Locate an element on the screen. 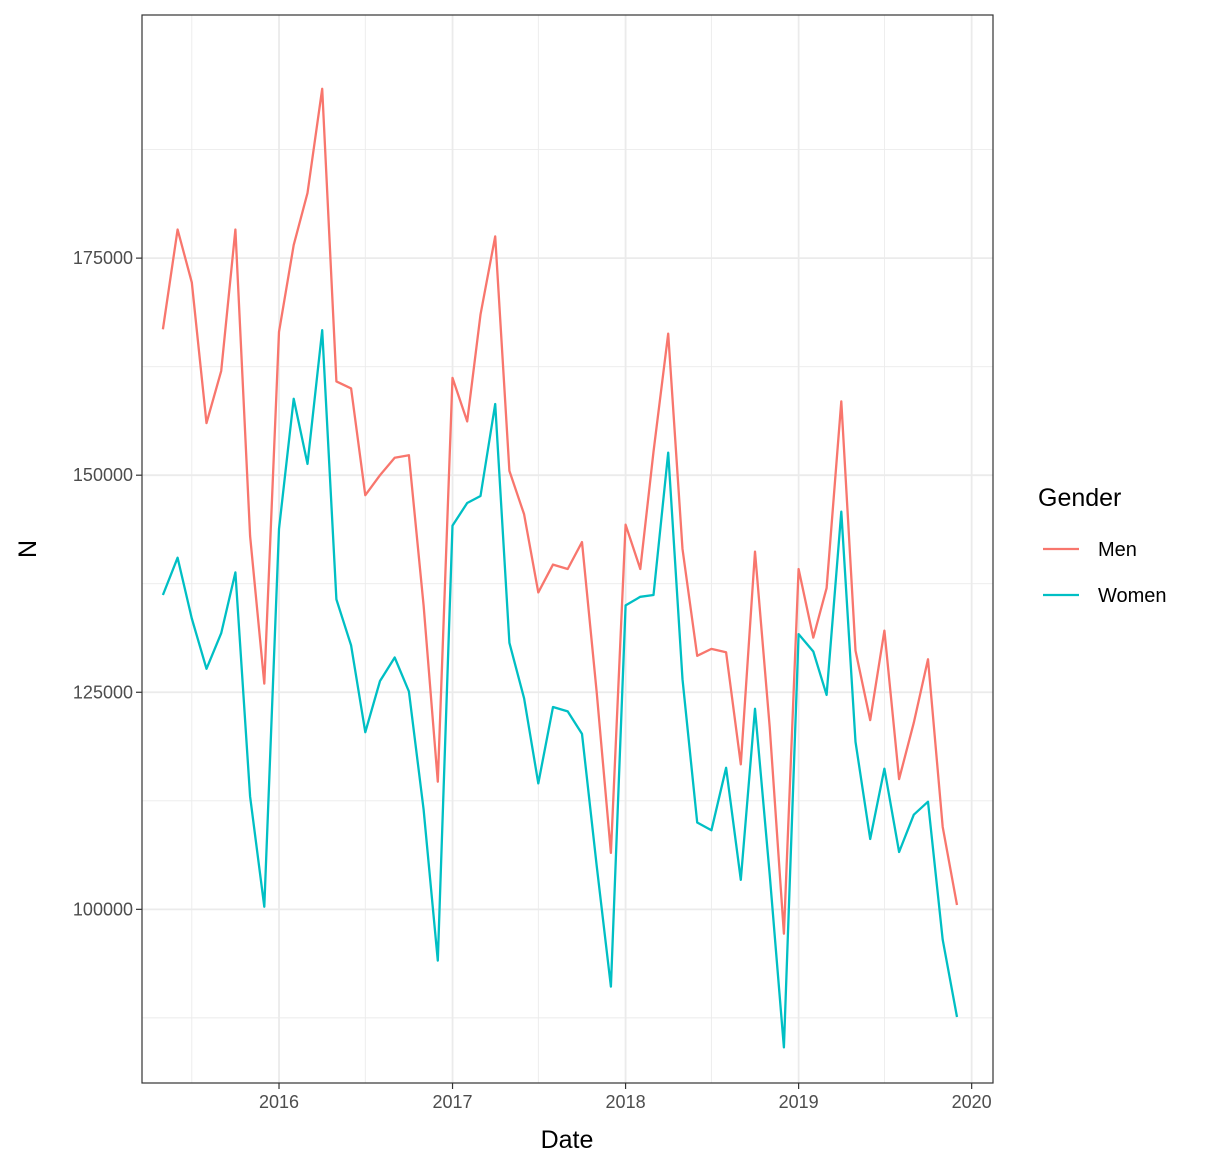 The image size is (1208, 1170). x-axis-title: Date is located at coordinates (567, 1140).